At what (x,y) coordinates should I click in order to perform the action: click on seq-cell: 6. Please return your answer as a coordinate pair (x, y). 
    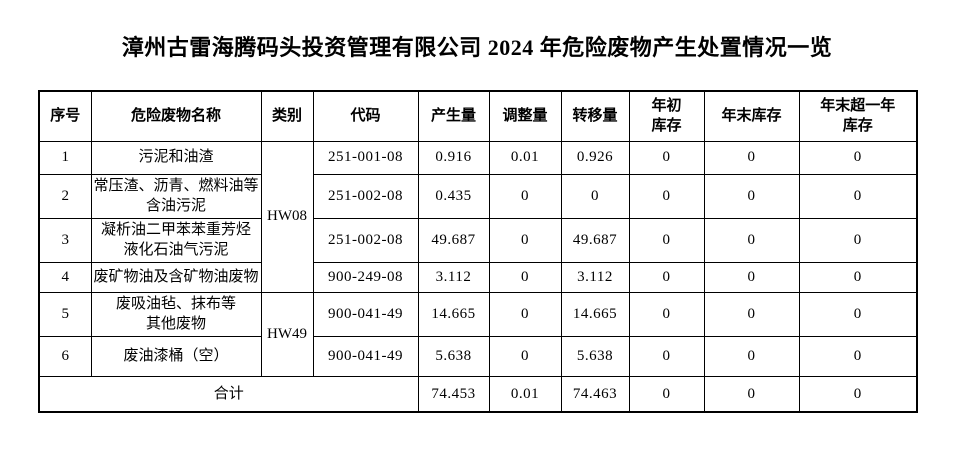
    Looking at the image, I should click on (65, 356).